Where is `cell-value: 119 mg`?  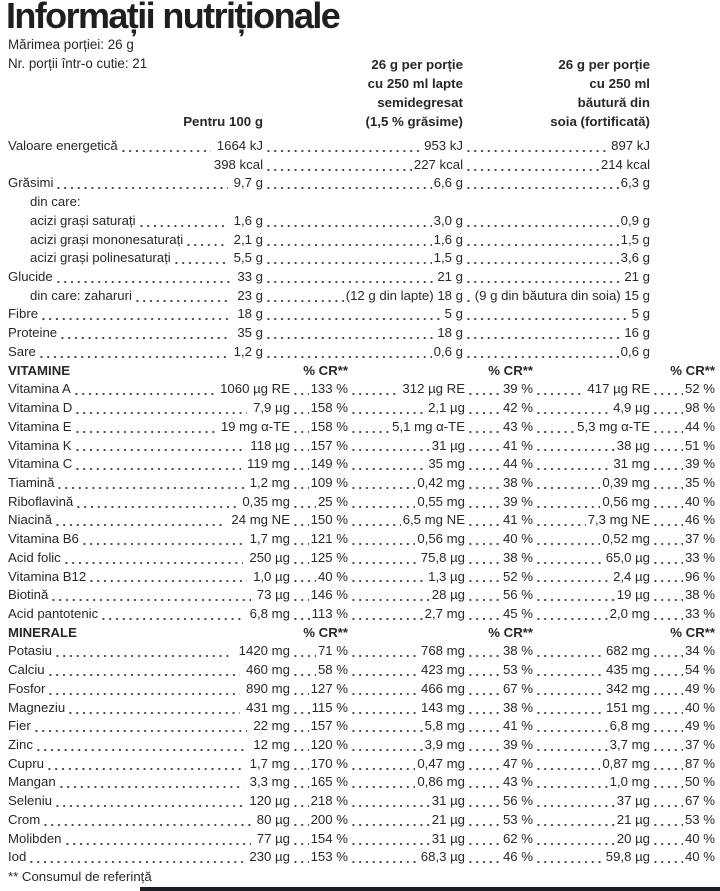
cell-value: 119 mg is located at coordinates (268, 464).